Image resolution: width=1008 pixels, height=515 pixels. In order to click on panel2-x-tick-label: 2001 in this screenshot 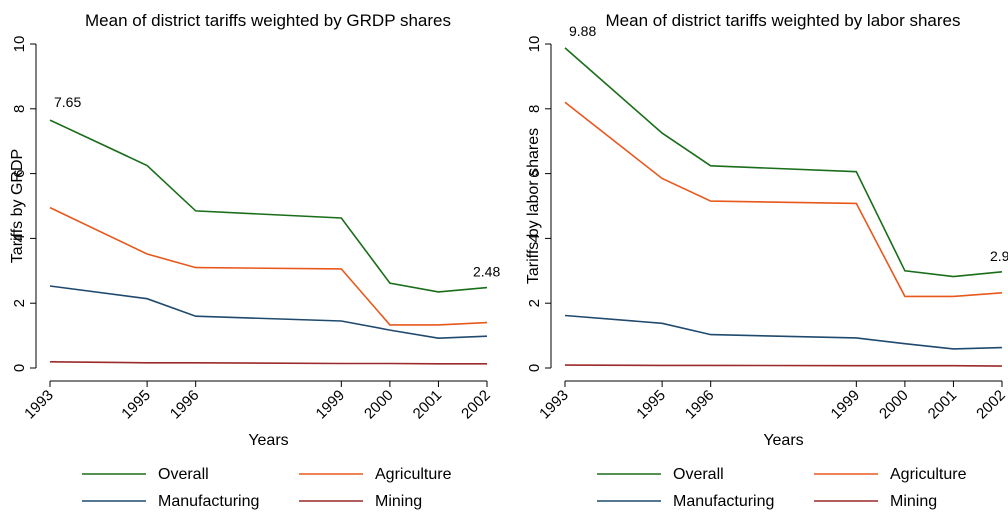, I will do `click(943, 405)`.